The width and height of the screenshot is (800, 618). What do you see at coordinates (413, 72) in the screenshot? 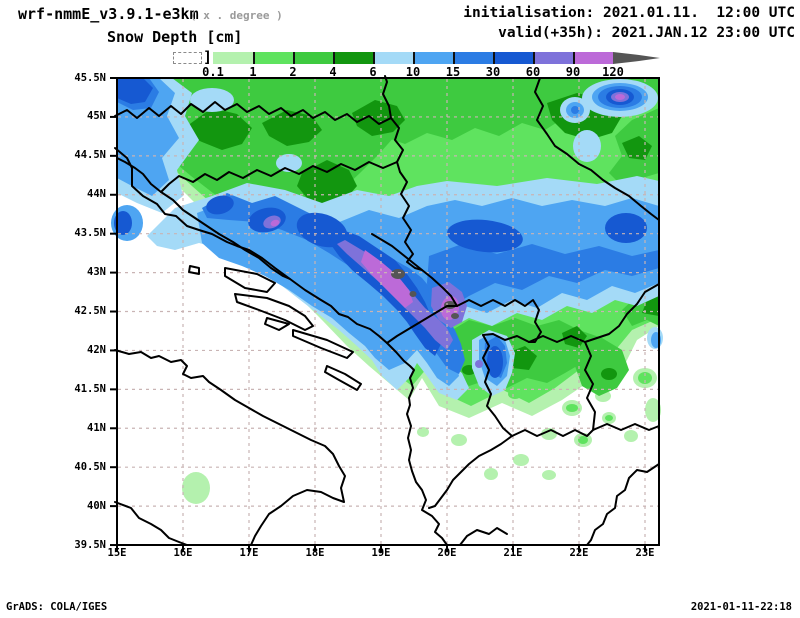
I see `legend-tick-label: 10` at bounding box center [413, 72].